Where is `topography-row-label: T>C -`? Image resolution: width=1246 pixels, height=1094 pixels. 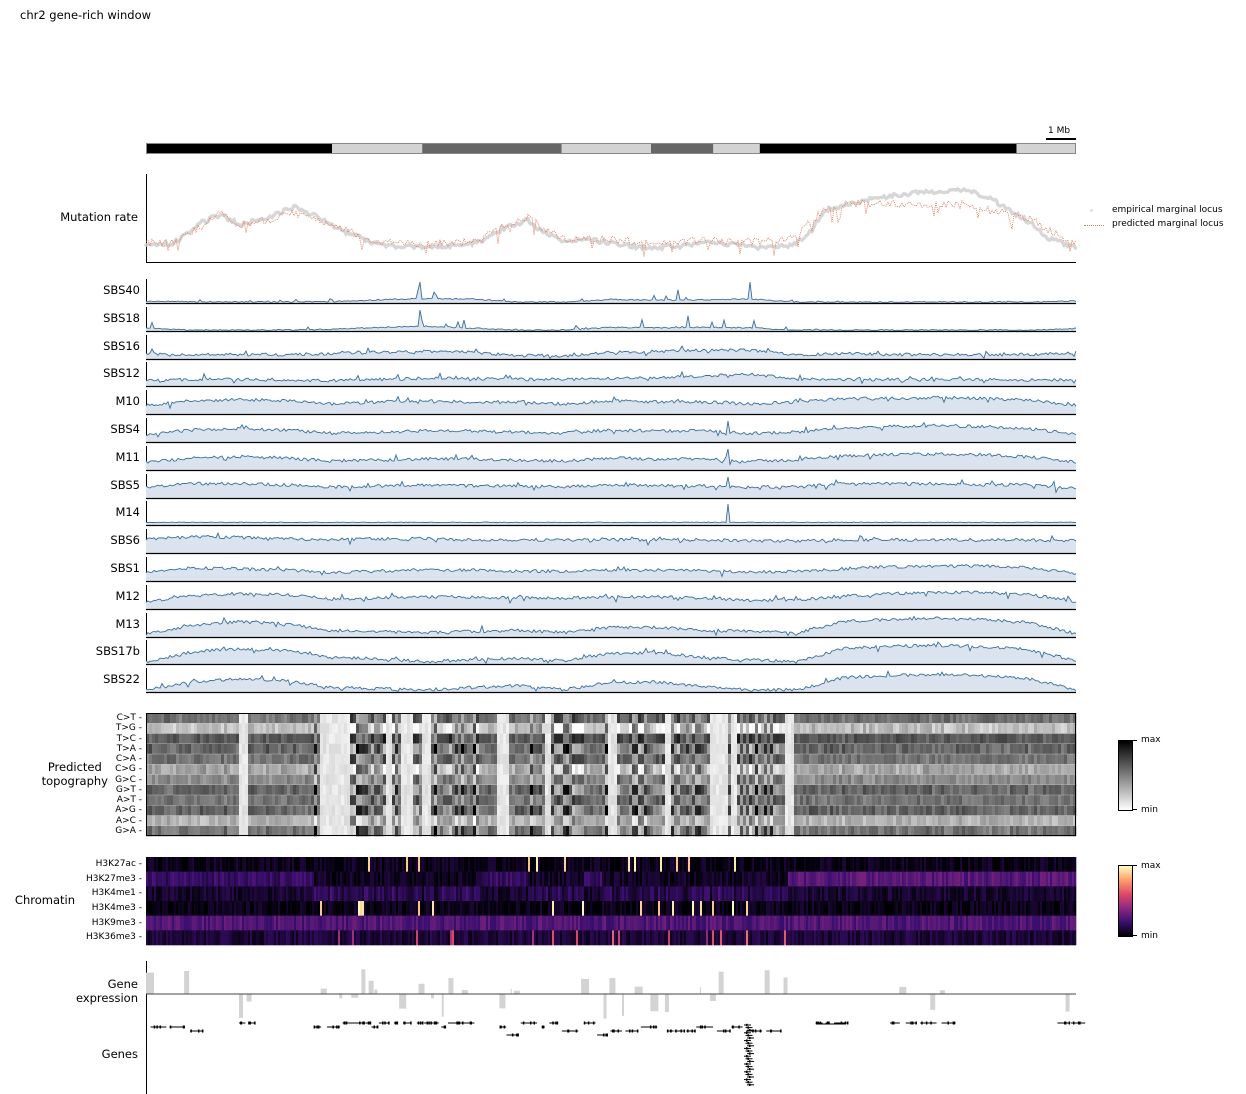
topography-row-label: T>C - is located at coordinates (129, 738).